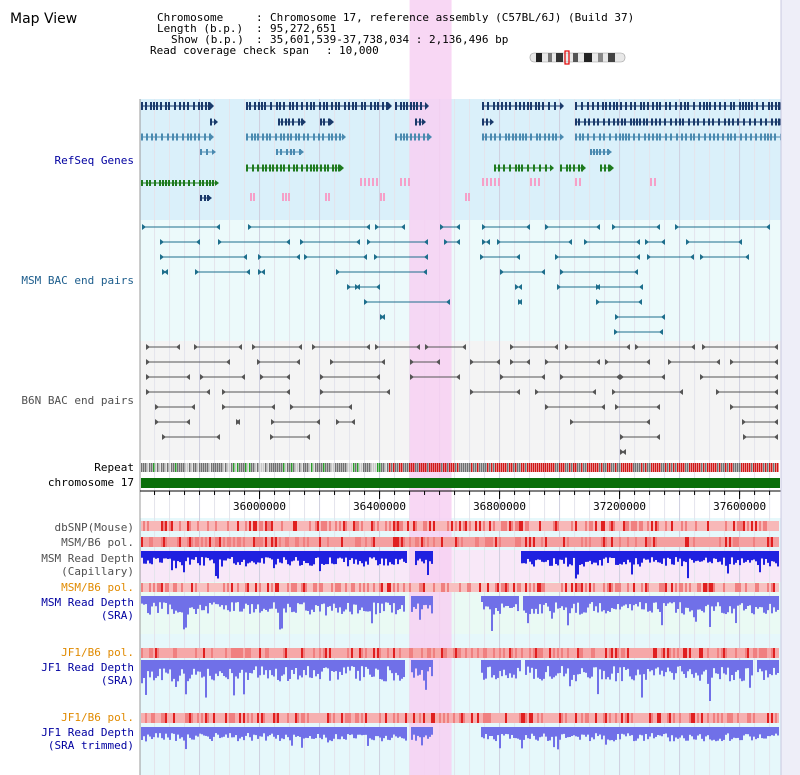  I want to click on track-label-msm-b6-pol-2: MSM/B6 pol., so click(97, 587).